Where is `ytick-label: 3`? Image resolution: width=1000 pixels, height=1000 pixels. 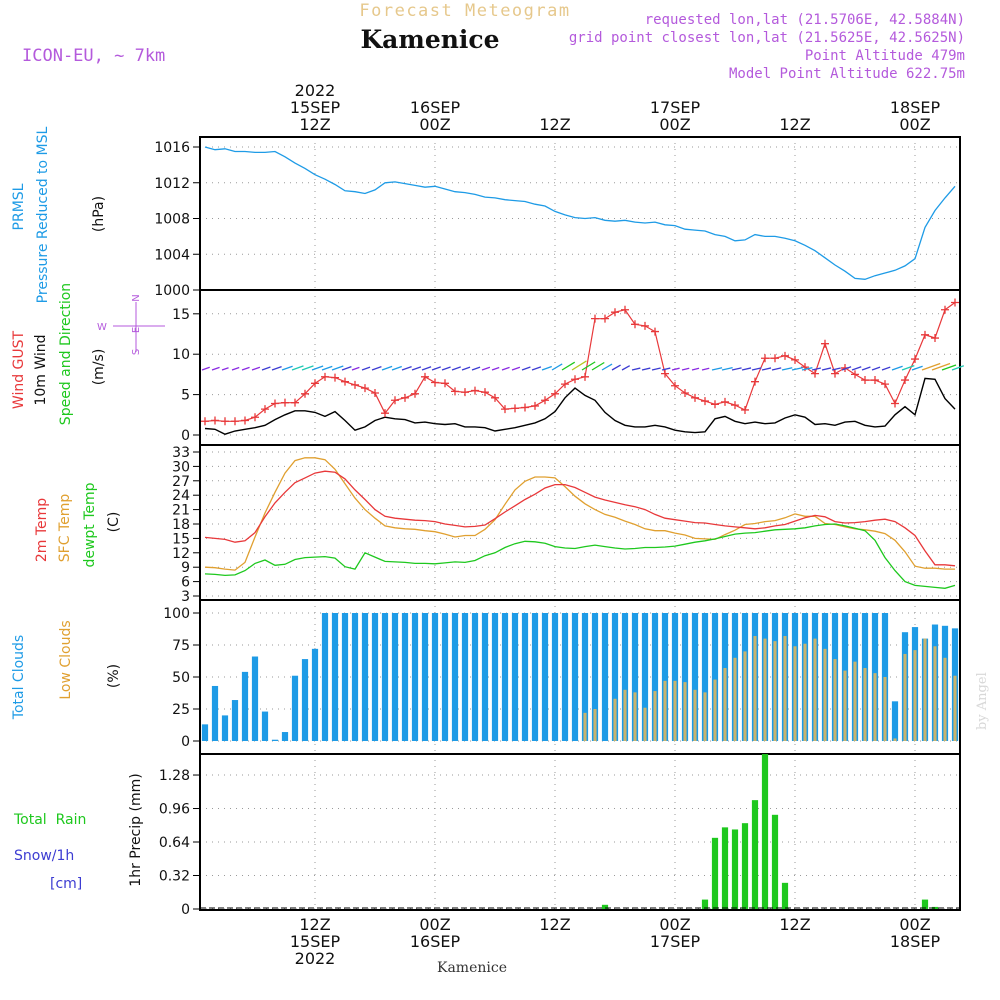 ytick-label: 3 is located at coordinates (185, 597).